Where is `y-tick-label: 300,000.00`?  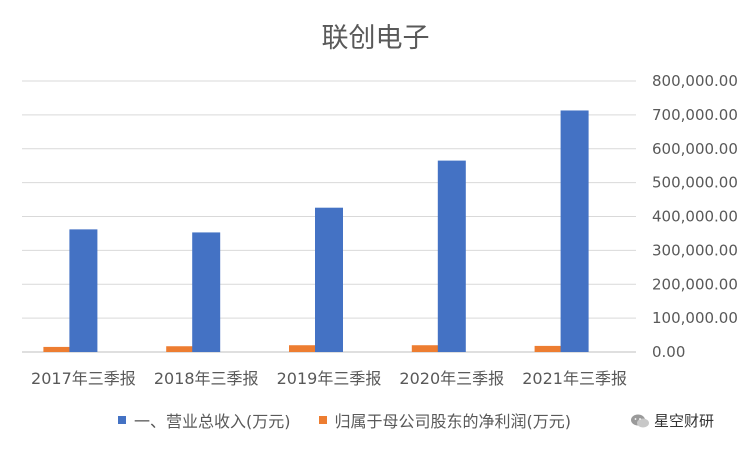 y-tick-label: 300,000.00 is located at coordinates (695, 250).